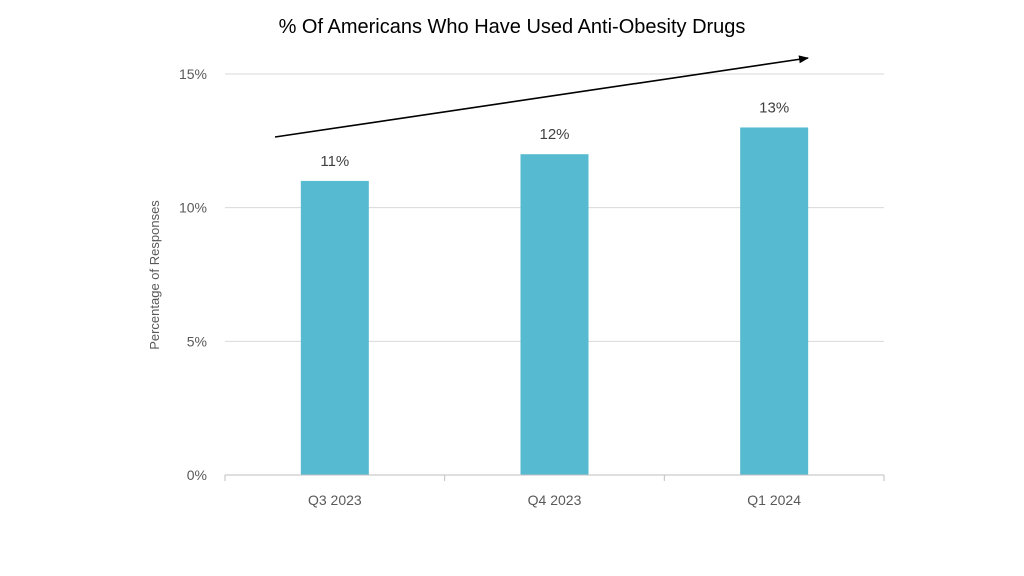 The width and height of the screenshot is (1024, 576). Describe the element at coordinates (154, 275) in the screenshot. I see `y-axis-title: Percentage of Responses` at that location.